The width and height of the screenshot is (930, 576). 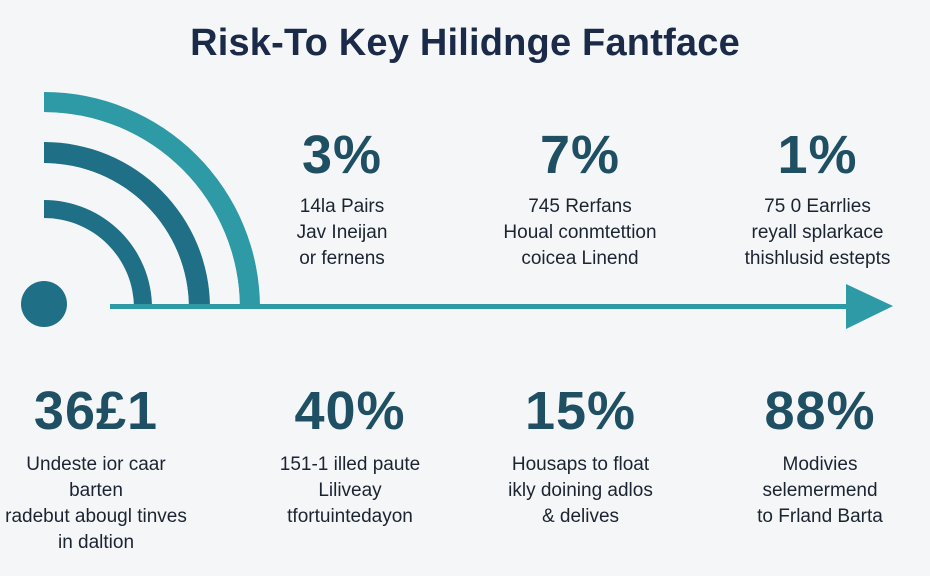 I want to click on stat-value: 40%, so click(x=350, y=411).